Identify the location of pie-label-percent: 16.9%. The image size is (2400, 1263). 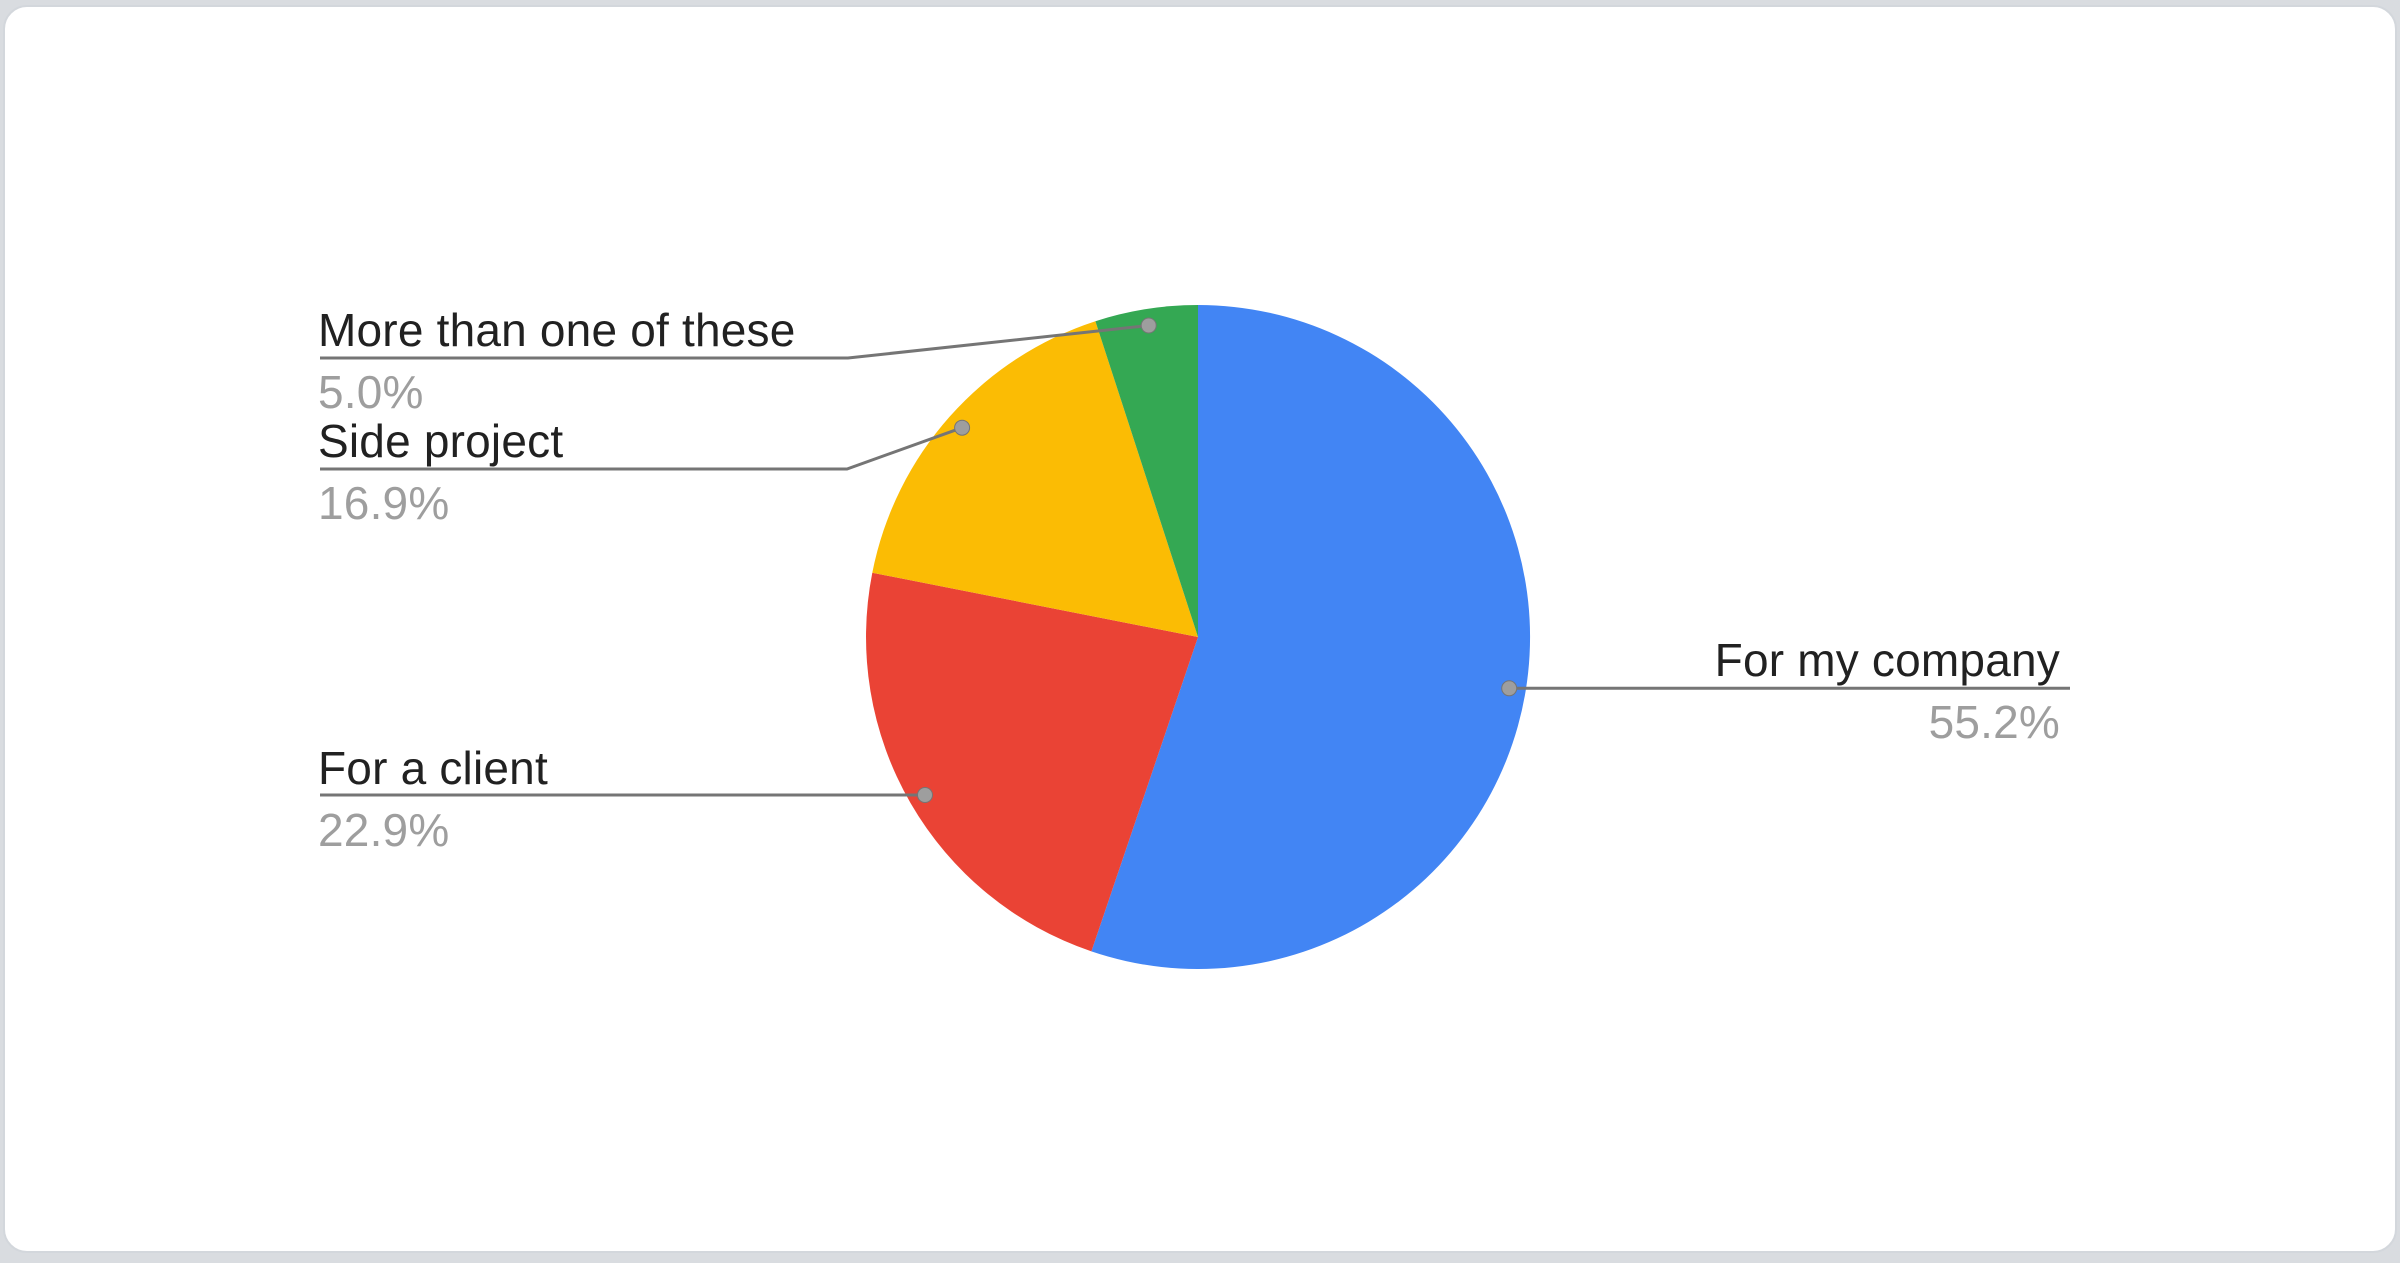
(440, 503).